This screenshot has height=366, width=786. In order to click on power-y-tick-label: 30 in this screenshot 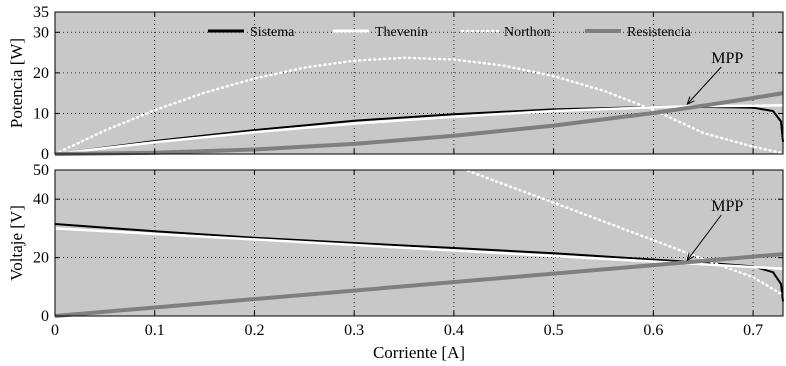, I will do `click(41, 32)`.